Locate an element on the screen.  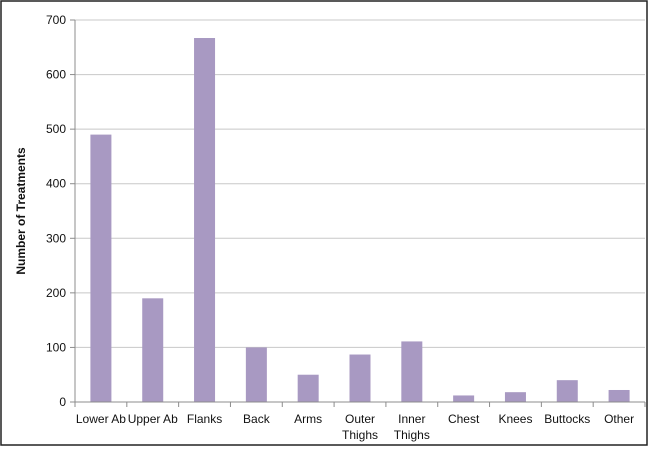
x-category-label: Knees is located at coordinates (515, 419).